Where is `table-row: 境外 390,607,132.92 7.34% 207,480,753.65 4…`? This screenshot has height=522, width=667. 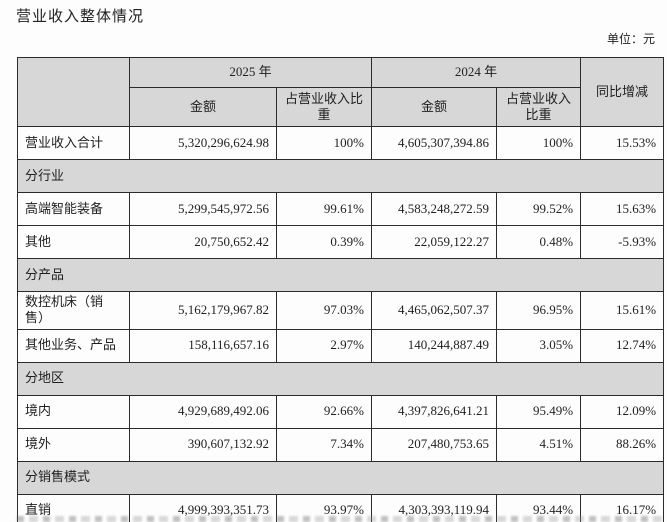
table-row: 境外 390,607,132.92 7.34% 207,480,753.65 4… is located at coordinates (341, 444).